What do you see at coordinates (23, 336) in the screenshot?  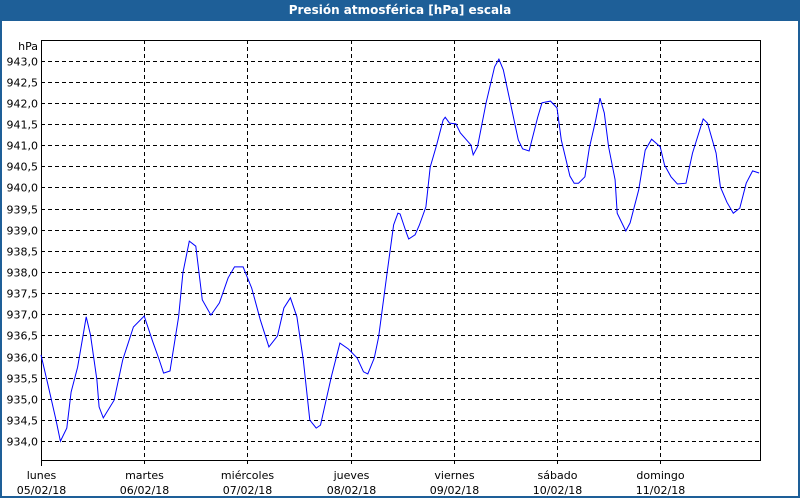 I see `y-tick-label: 936,5` at bounding box center [23, 336].